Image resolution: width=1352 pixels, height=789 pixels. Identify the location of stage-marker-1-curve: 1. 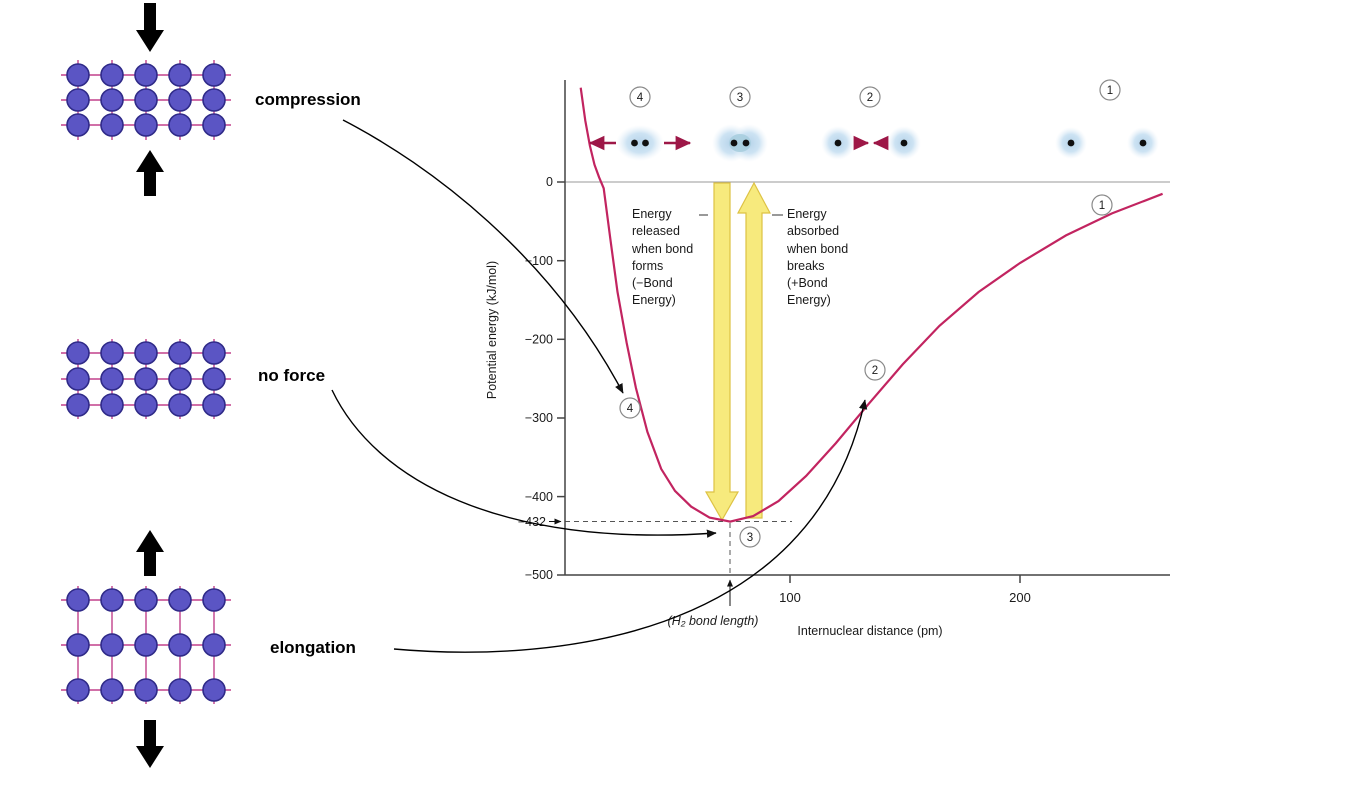
(1102, 205).